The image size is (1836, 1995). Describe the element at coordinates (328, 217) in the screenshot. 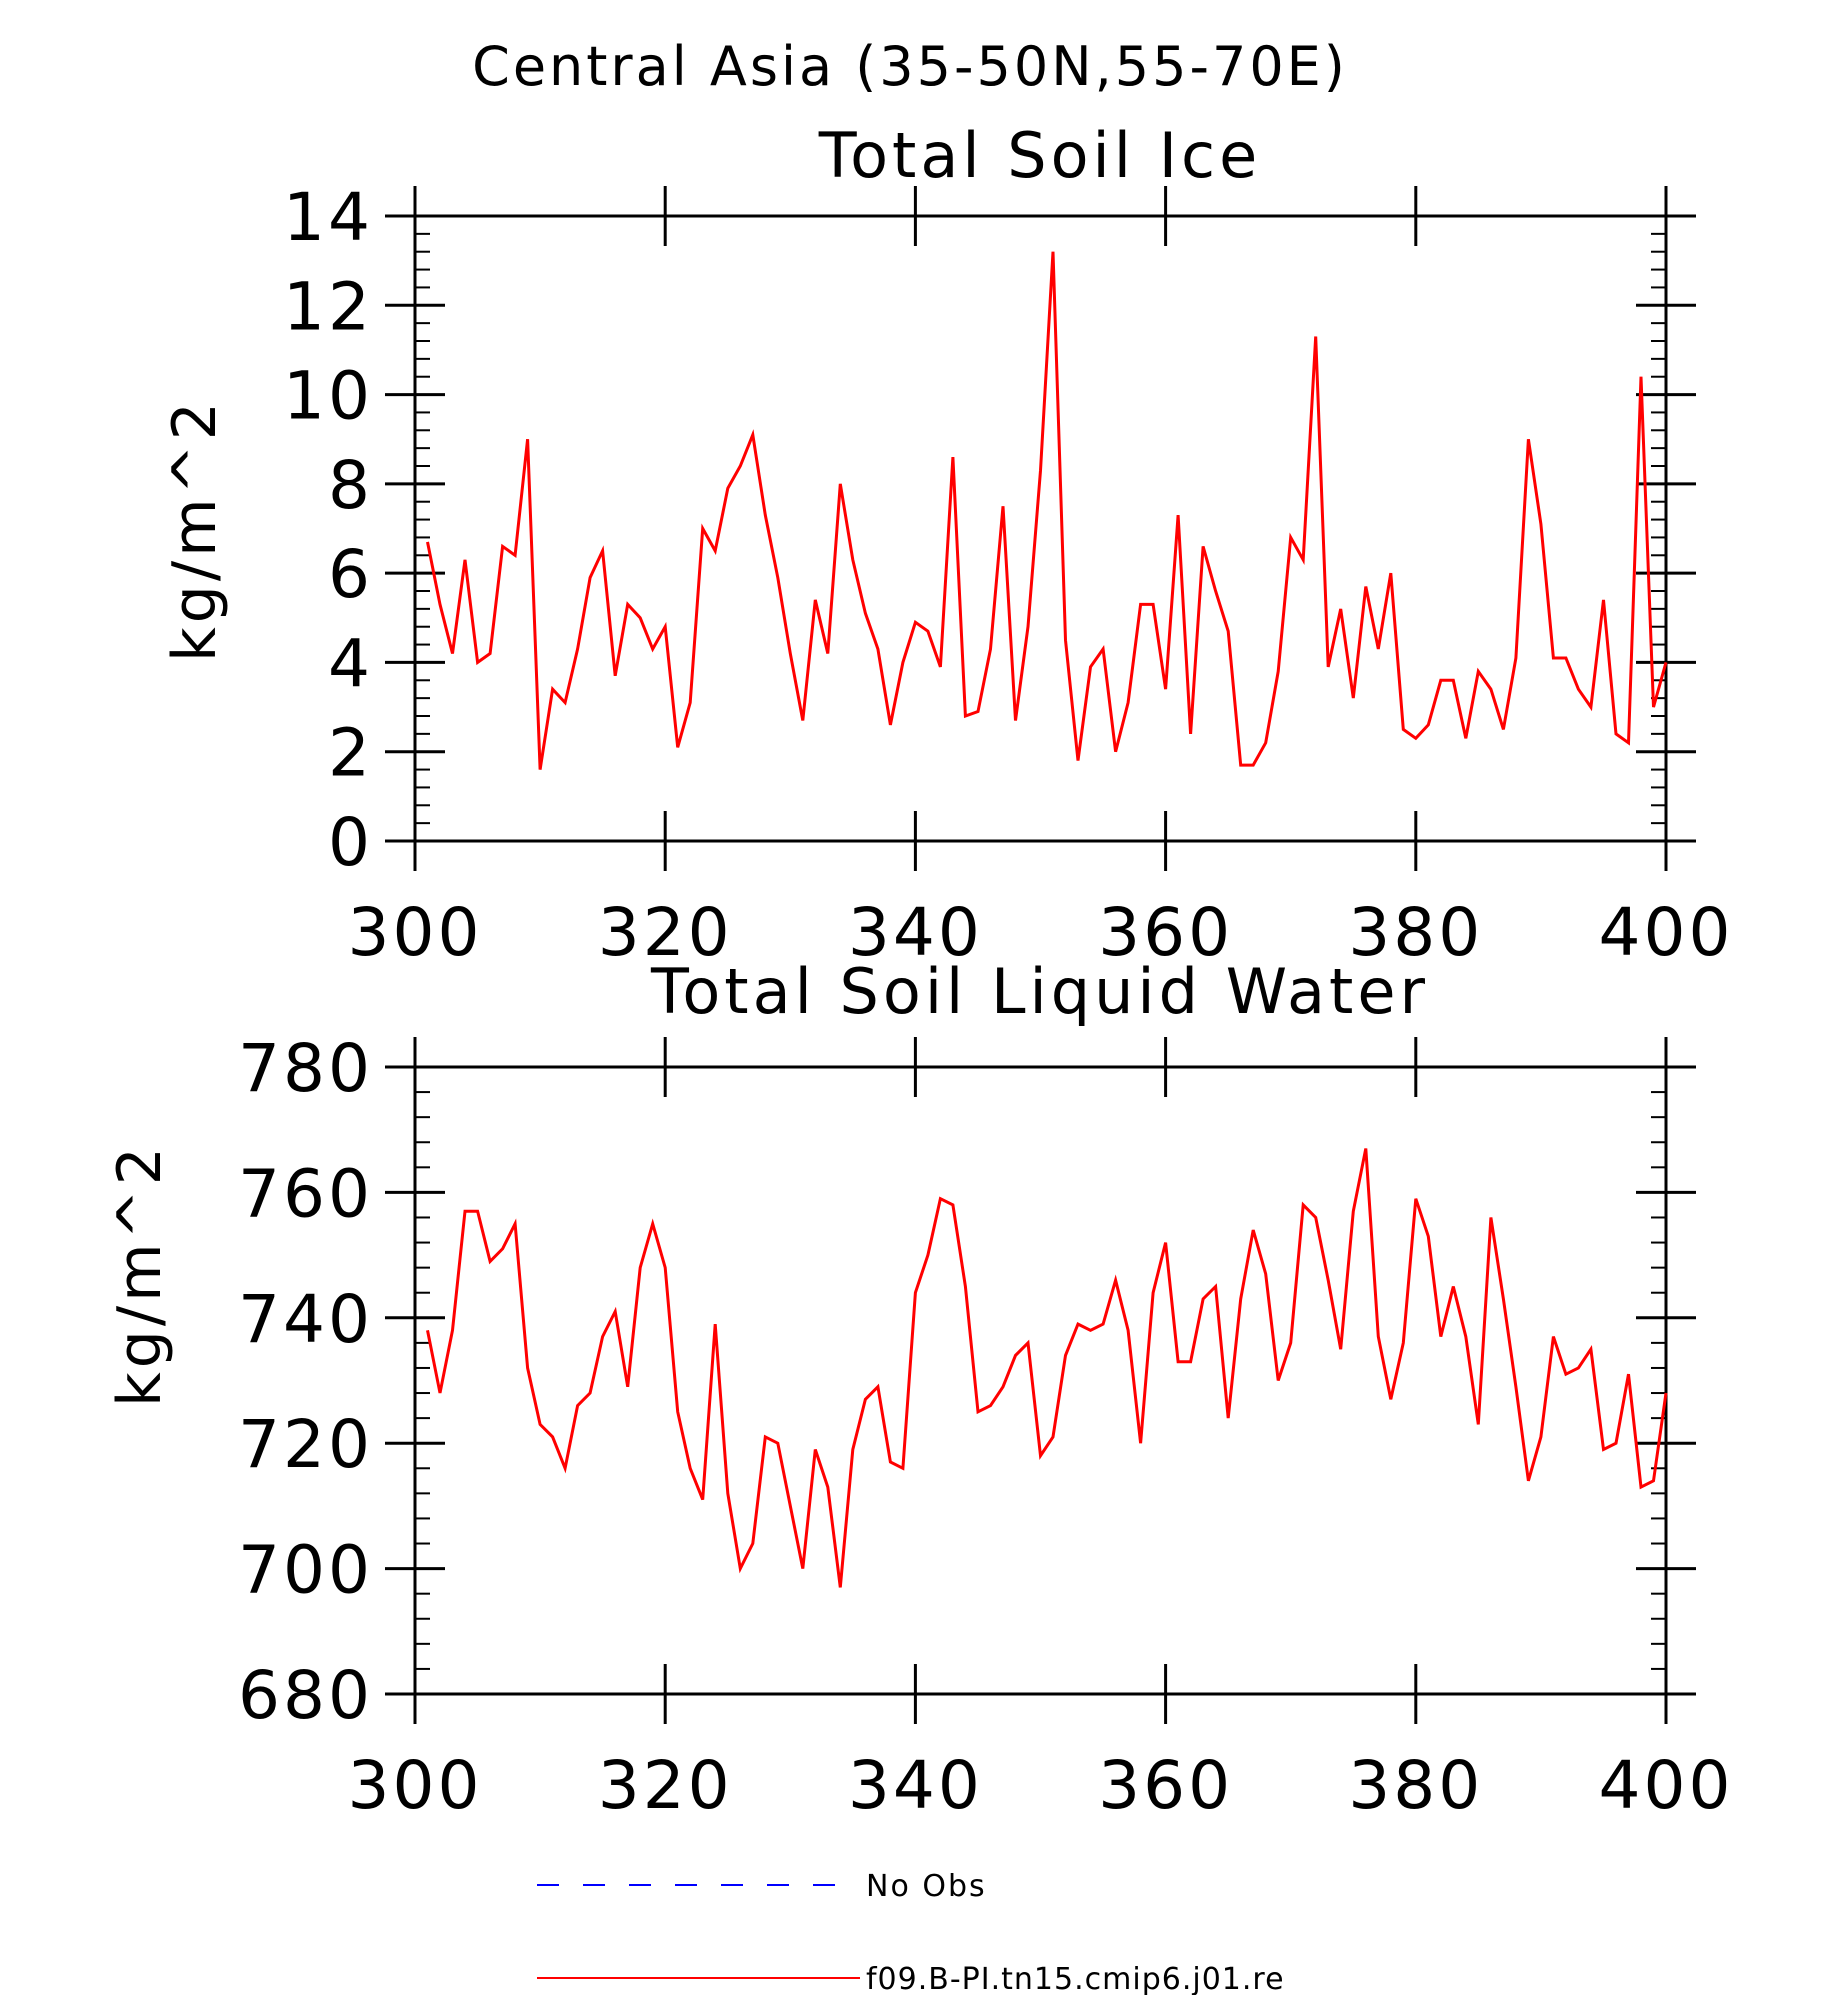

I see `soil-ice-y-tick-label: 14` at that location.